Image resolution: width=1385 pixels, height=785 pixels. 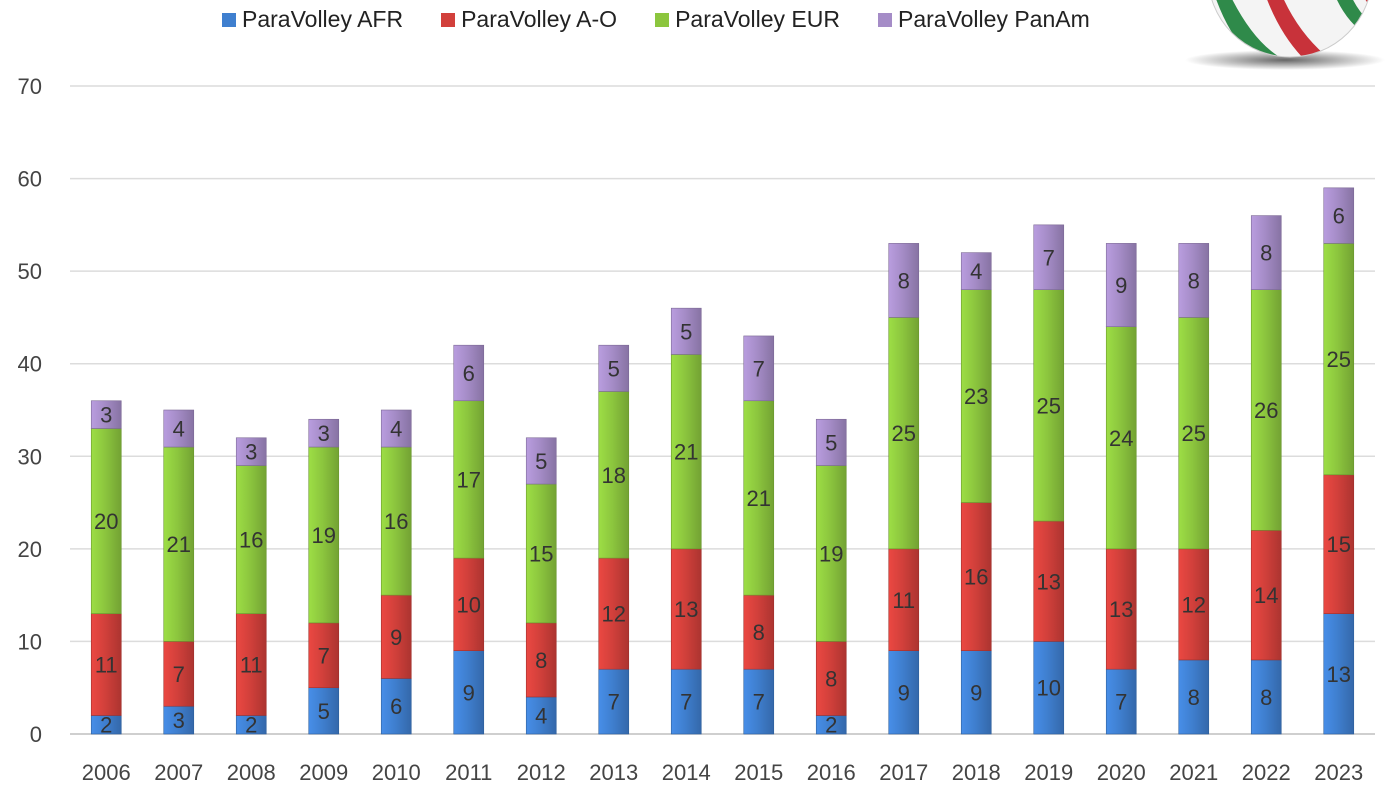 What do you see at coordinates (323, 19) in the screenshot?
I see `legend-label-afr: ParaVolley AFR` at bounding box center [323, 19].